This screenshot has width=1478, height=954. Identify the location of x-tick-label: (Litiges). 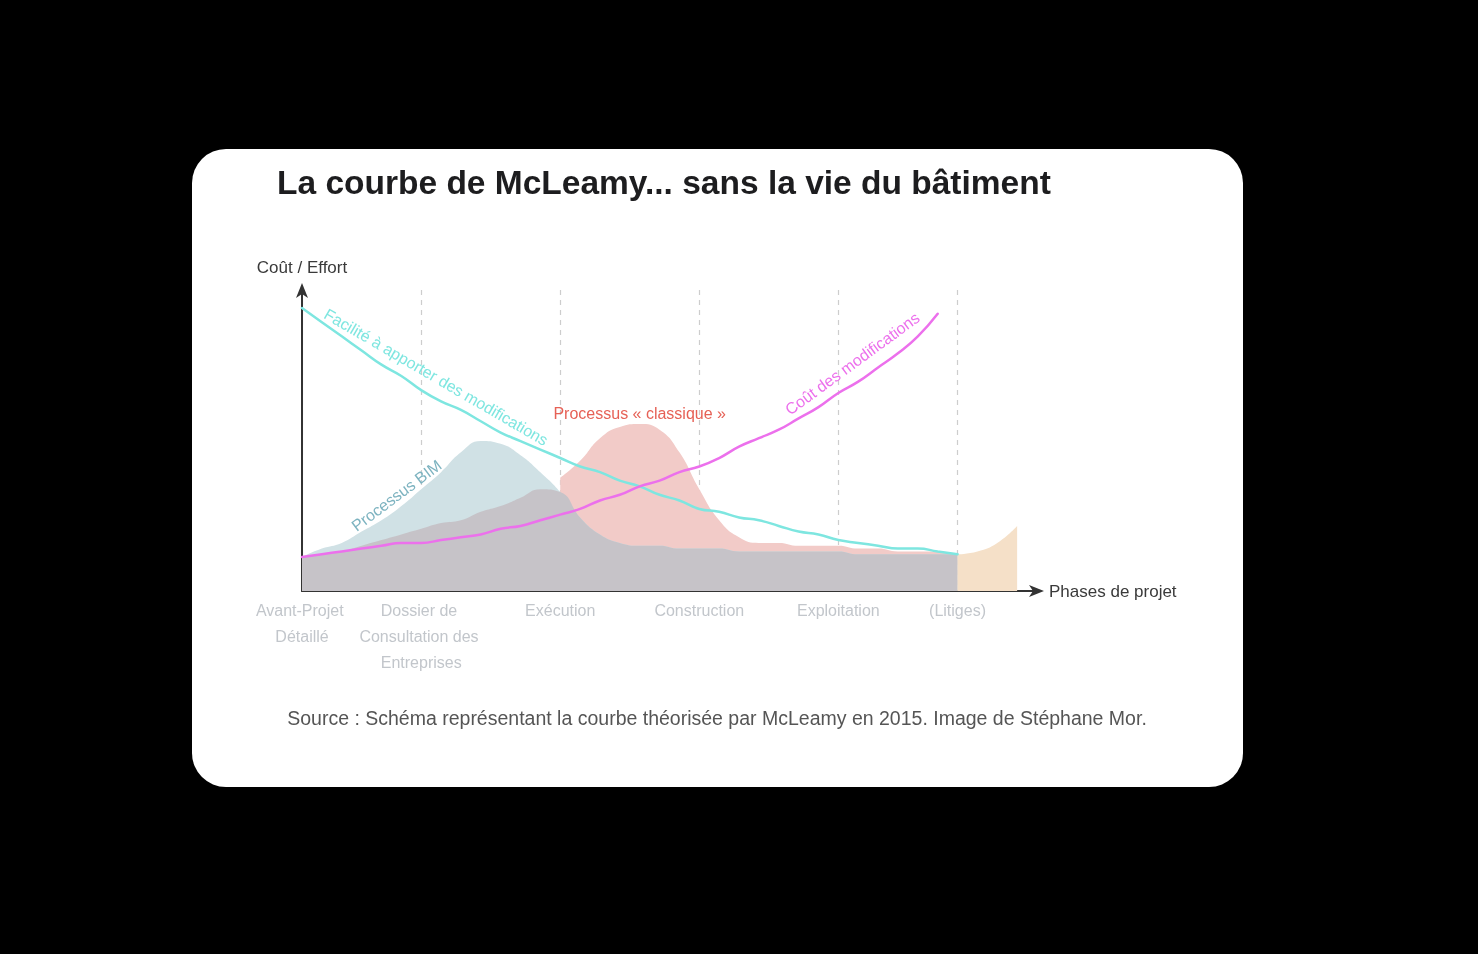
(957, 610).